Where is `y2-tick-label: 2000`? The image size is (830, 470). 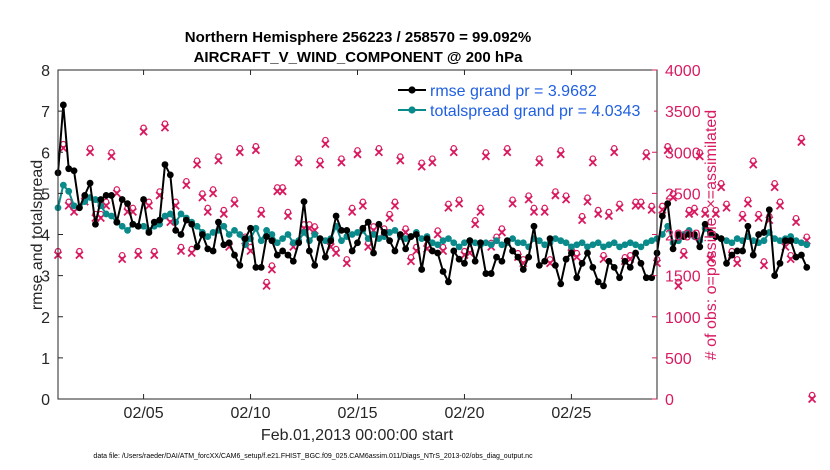 y2-tick-label: 2000 is located at coordinates (683, 236).